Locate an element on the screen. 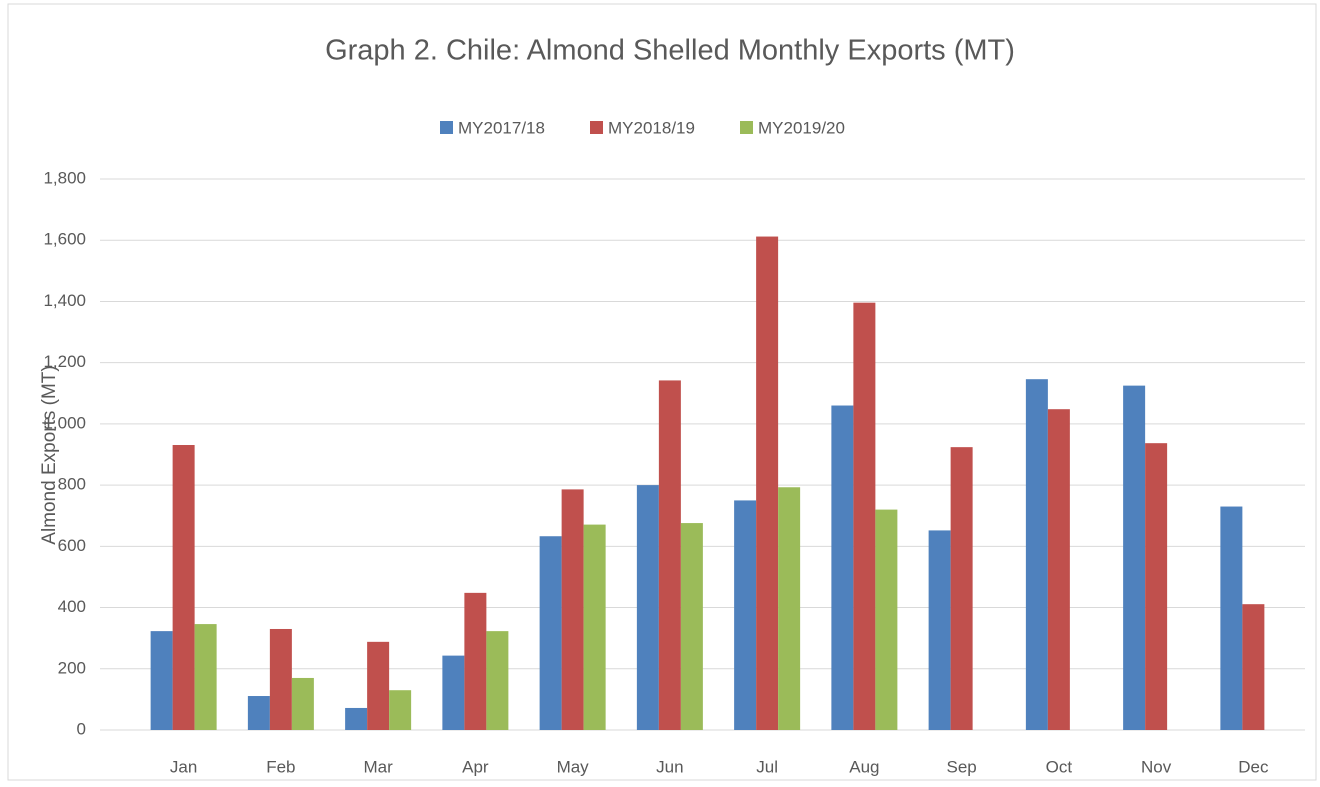 The image size is (1320, 787). x-tick-label: May is located at coordinates (573, 766).